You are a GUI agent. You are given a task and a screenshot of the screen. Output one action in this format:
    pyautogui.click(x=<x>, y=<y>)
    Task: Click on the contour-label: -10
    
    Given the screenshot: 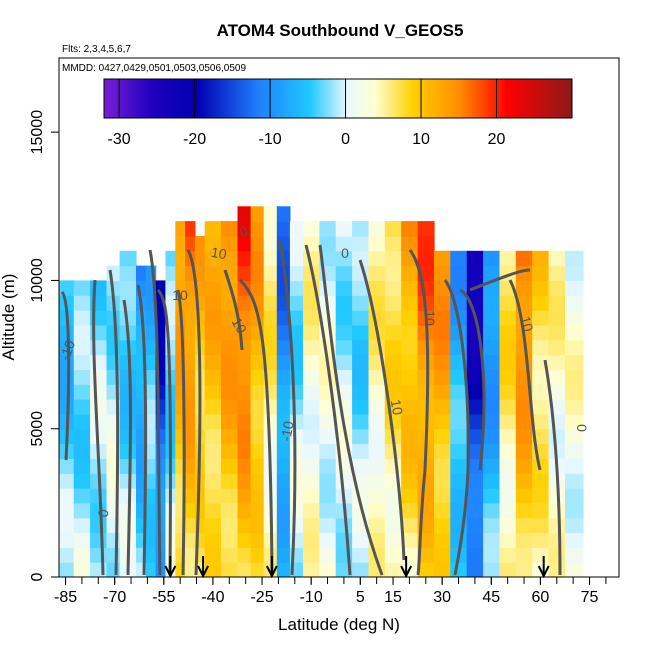 What is the action you would take?
    pyautogui.click(x=67, y=350)
    